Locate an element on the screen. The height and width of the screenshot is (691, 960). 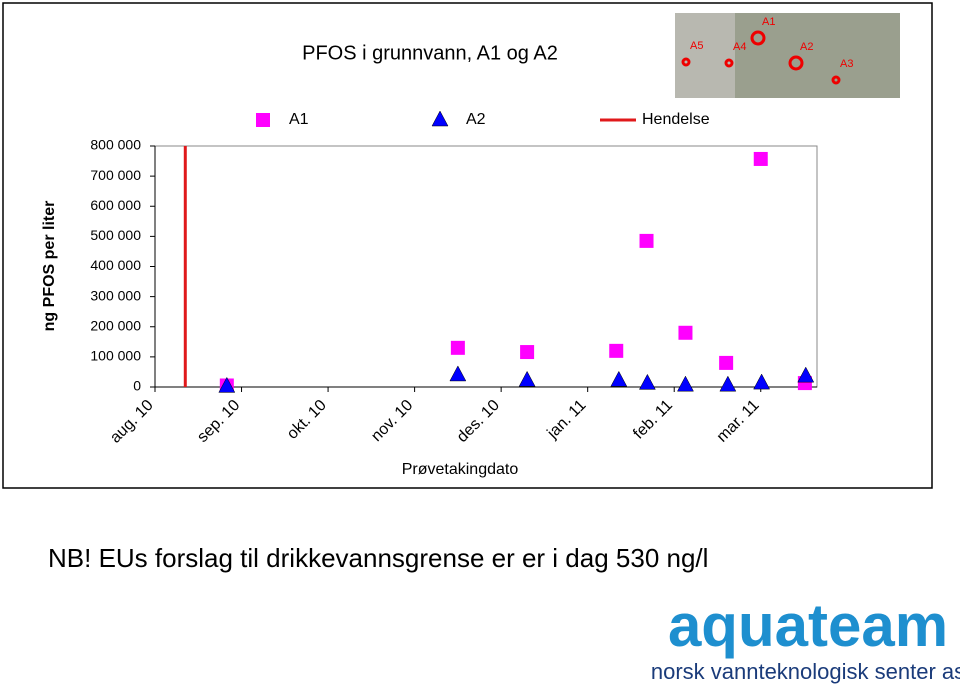
map-labels: A1 A2 A3 A4 A5 is located at coordinates (767, 50).